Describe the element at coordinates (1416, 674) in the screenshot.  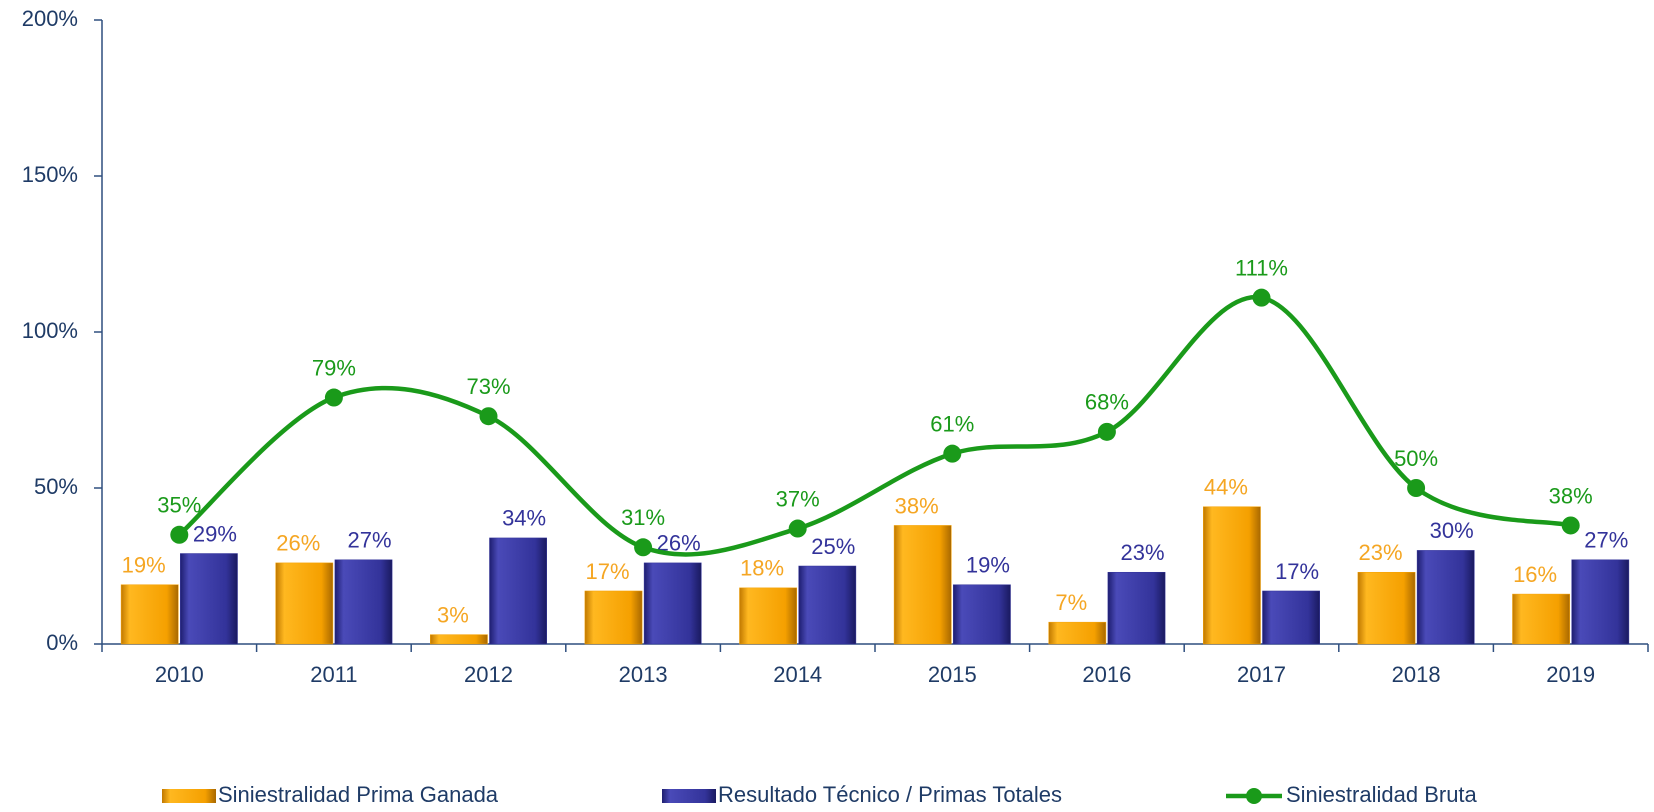
I see `x-tick-label: 2018` at that location.